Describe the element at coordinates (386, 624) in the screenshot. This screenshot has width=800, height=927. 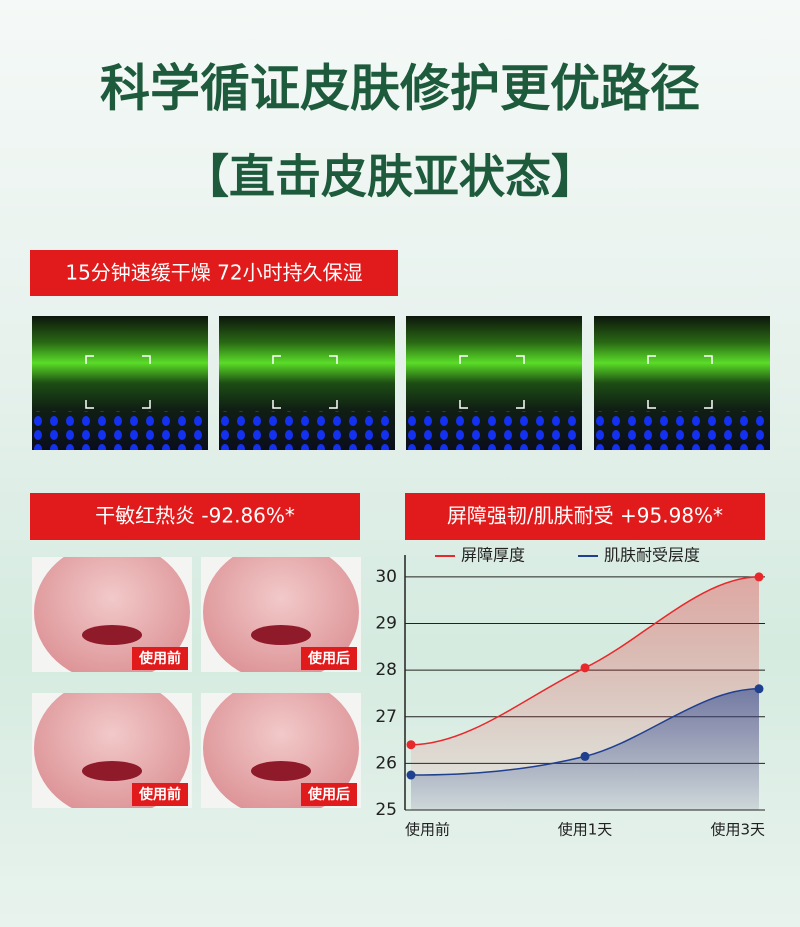
I see `y-tick-label: 29` at that location.